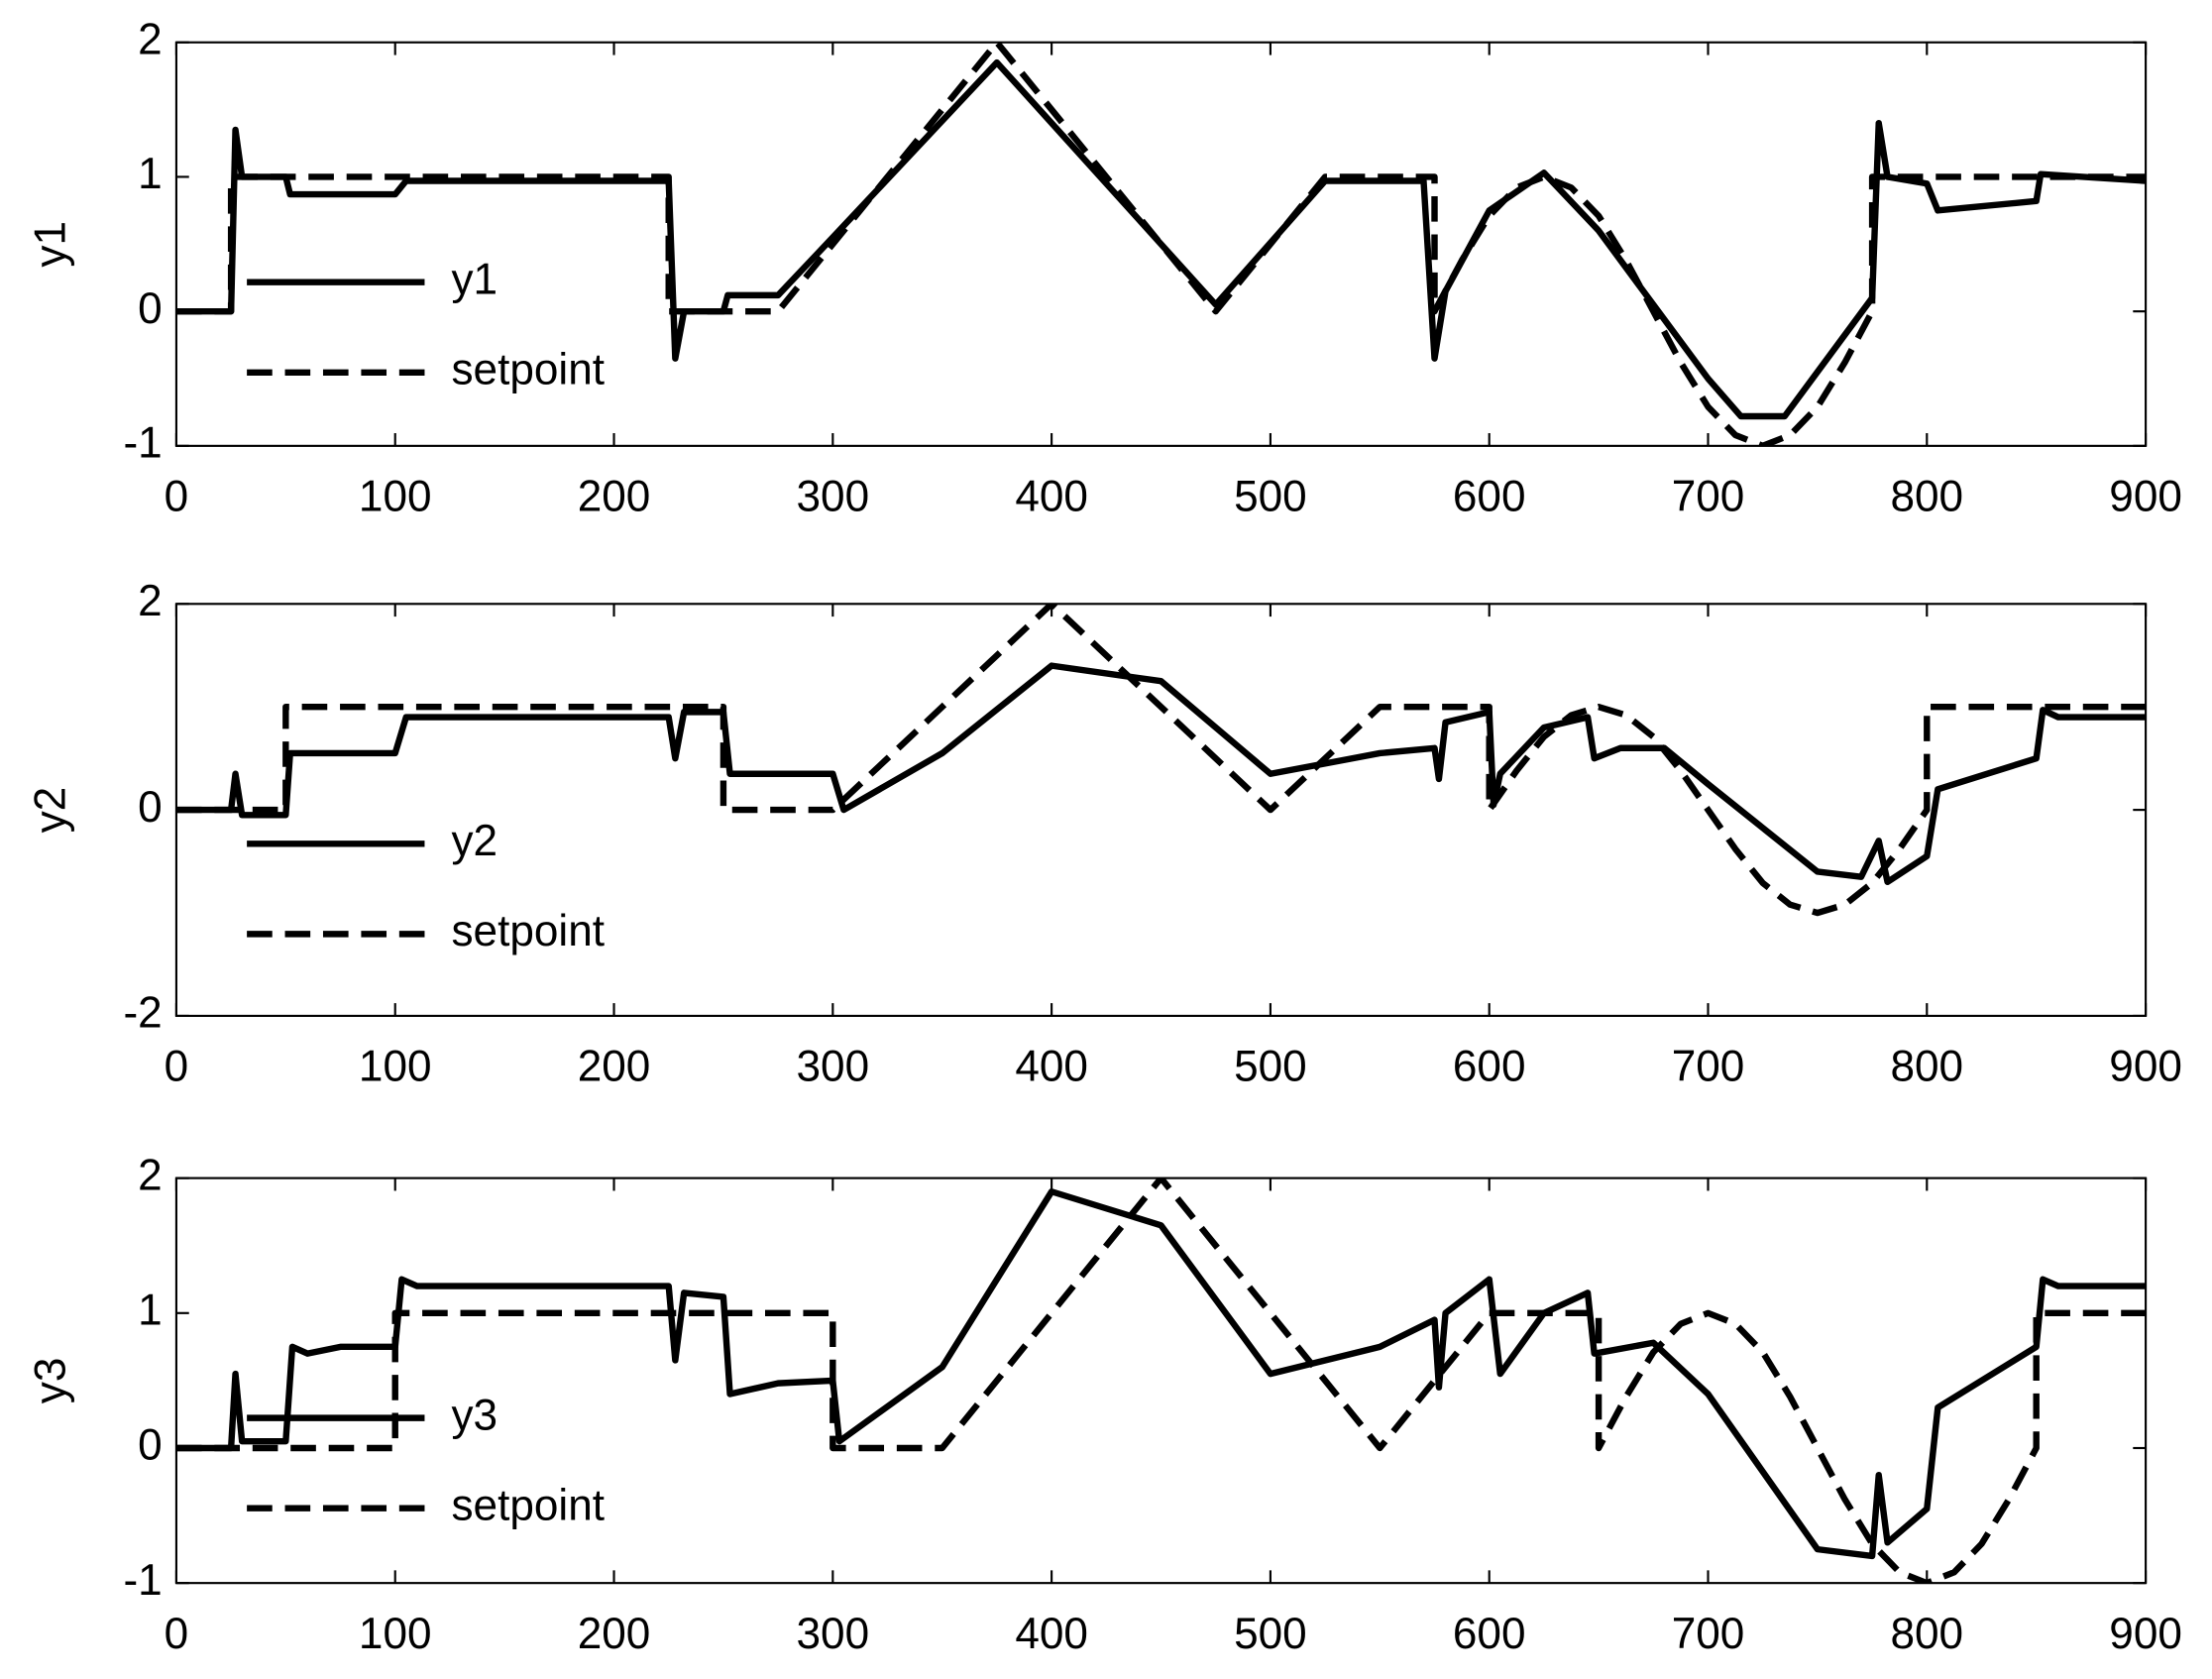 The height and width of the screenshot is (1679, 2212). What do you see at coordinates (475, 279) in the screenshot?
I see `legend-label: y1` at bounding box center [475, 279].